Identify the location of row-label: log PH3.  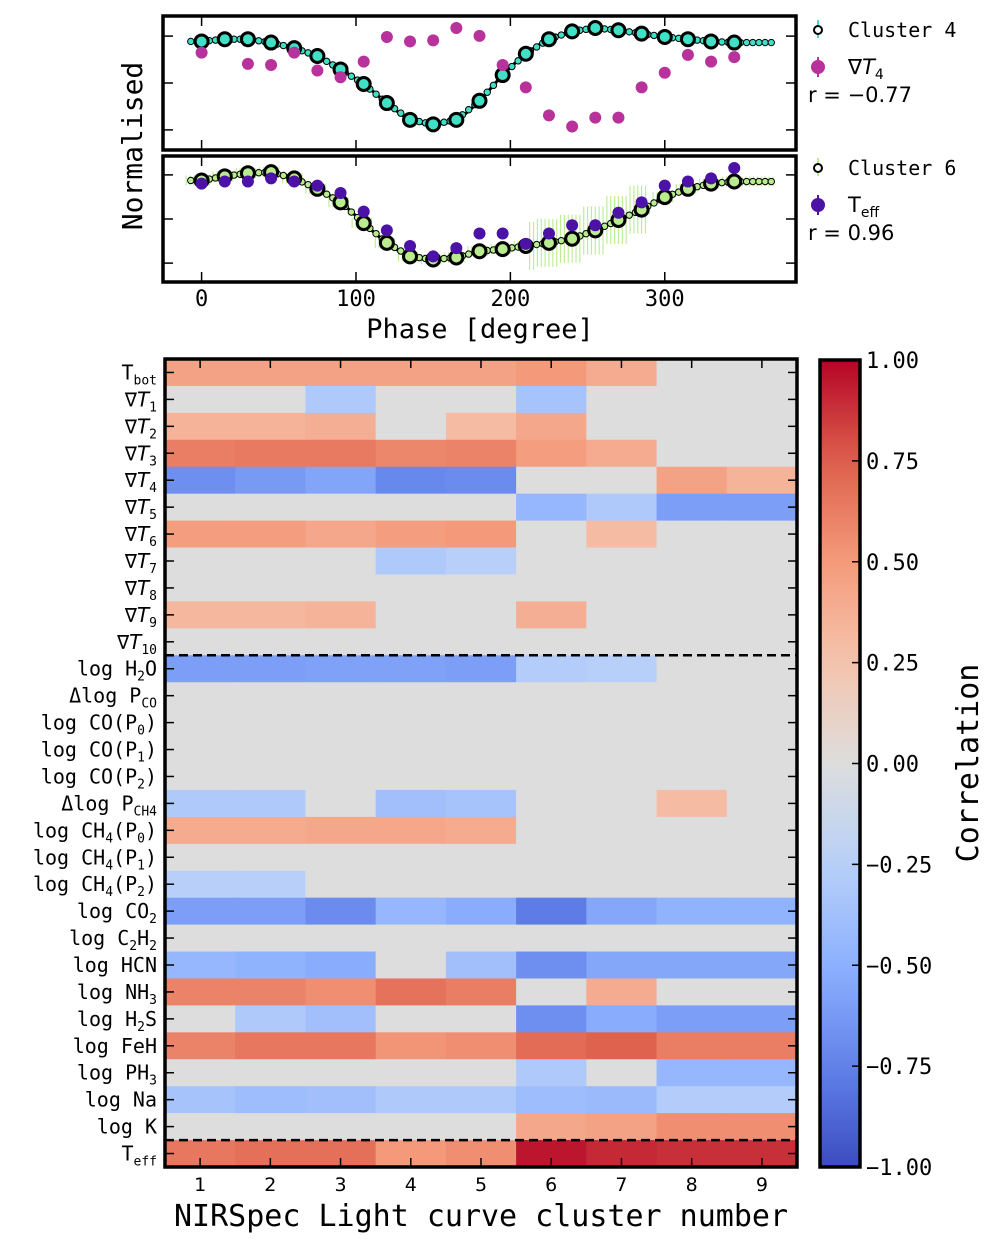
(117, 1075).